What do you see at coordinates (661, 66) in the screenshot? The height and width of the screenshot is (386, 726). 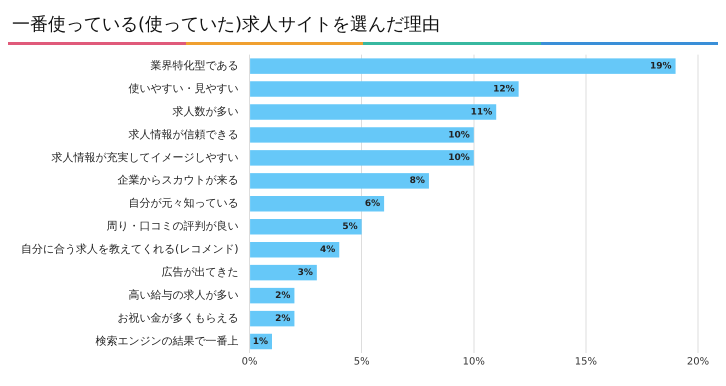 I see `data-label: 19%` at bounding box center [661, 66].